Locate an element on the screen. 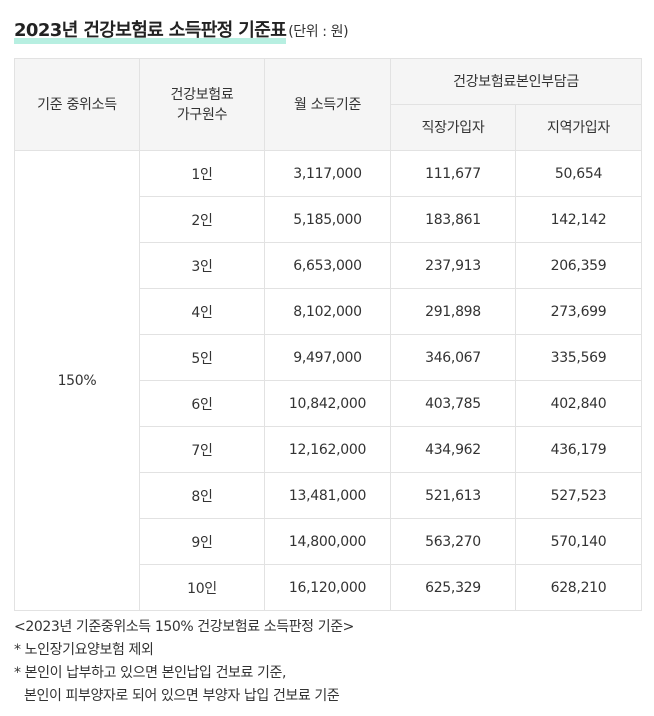 The image size is (654, 716). employee-premium-cell: 291,898 is located at coordinates (453, 311).